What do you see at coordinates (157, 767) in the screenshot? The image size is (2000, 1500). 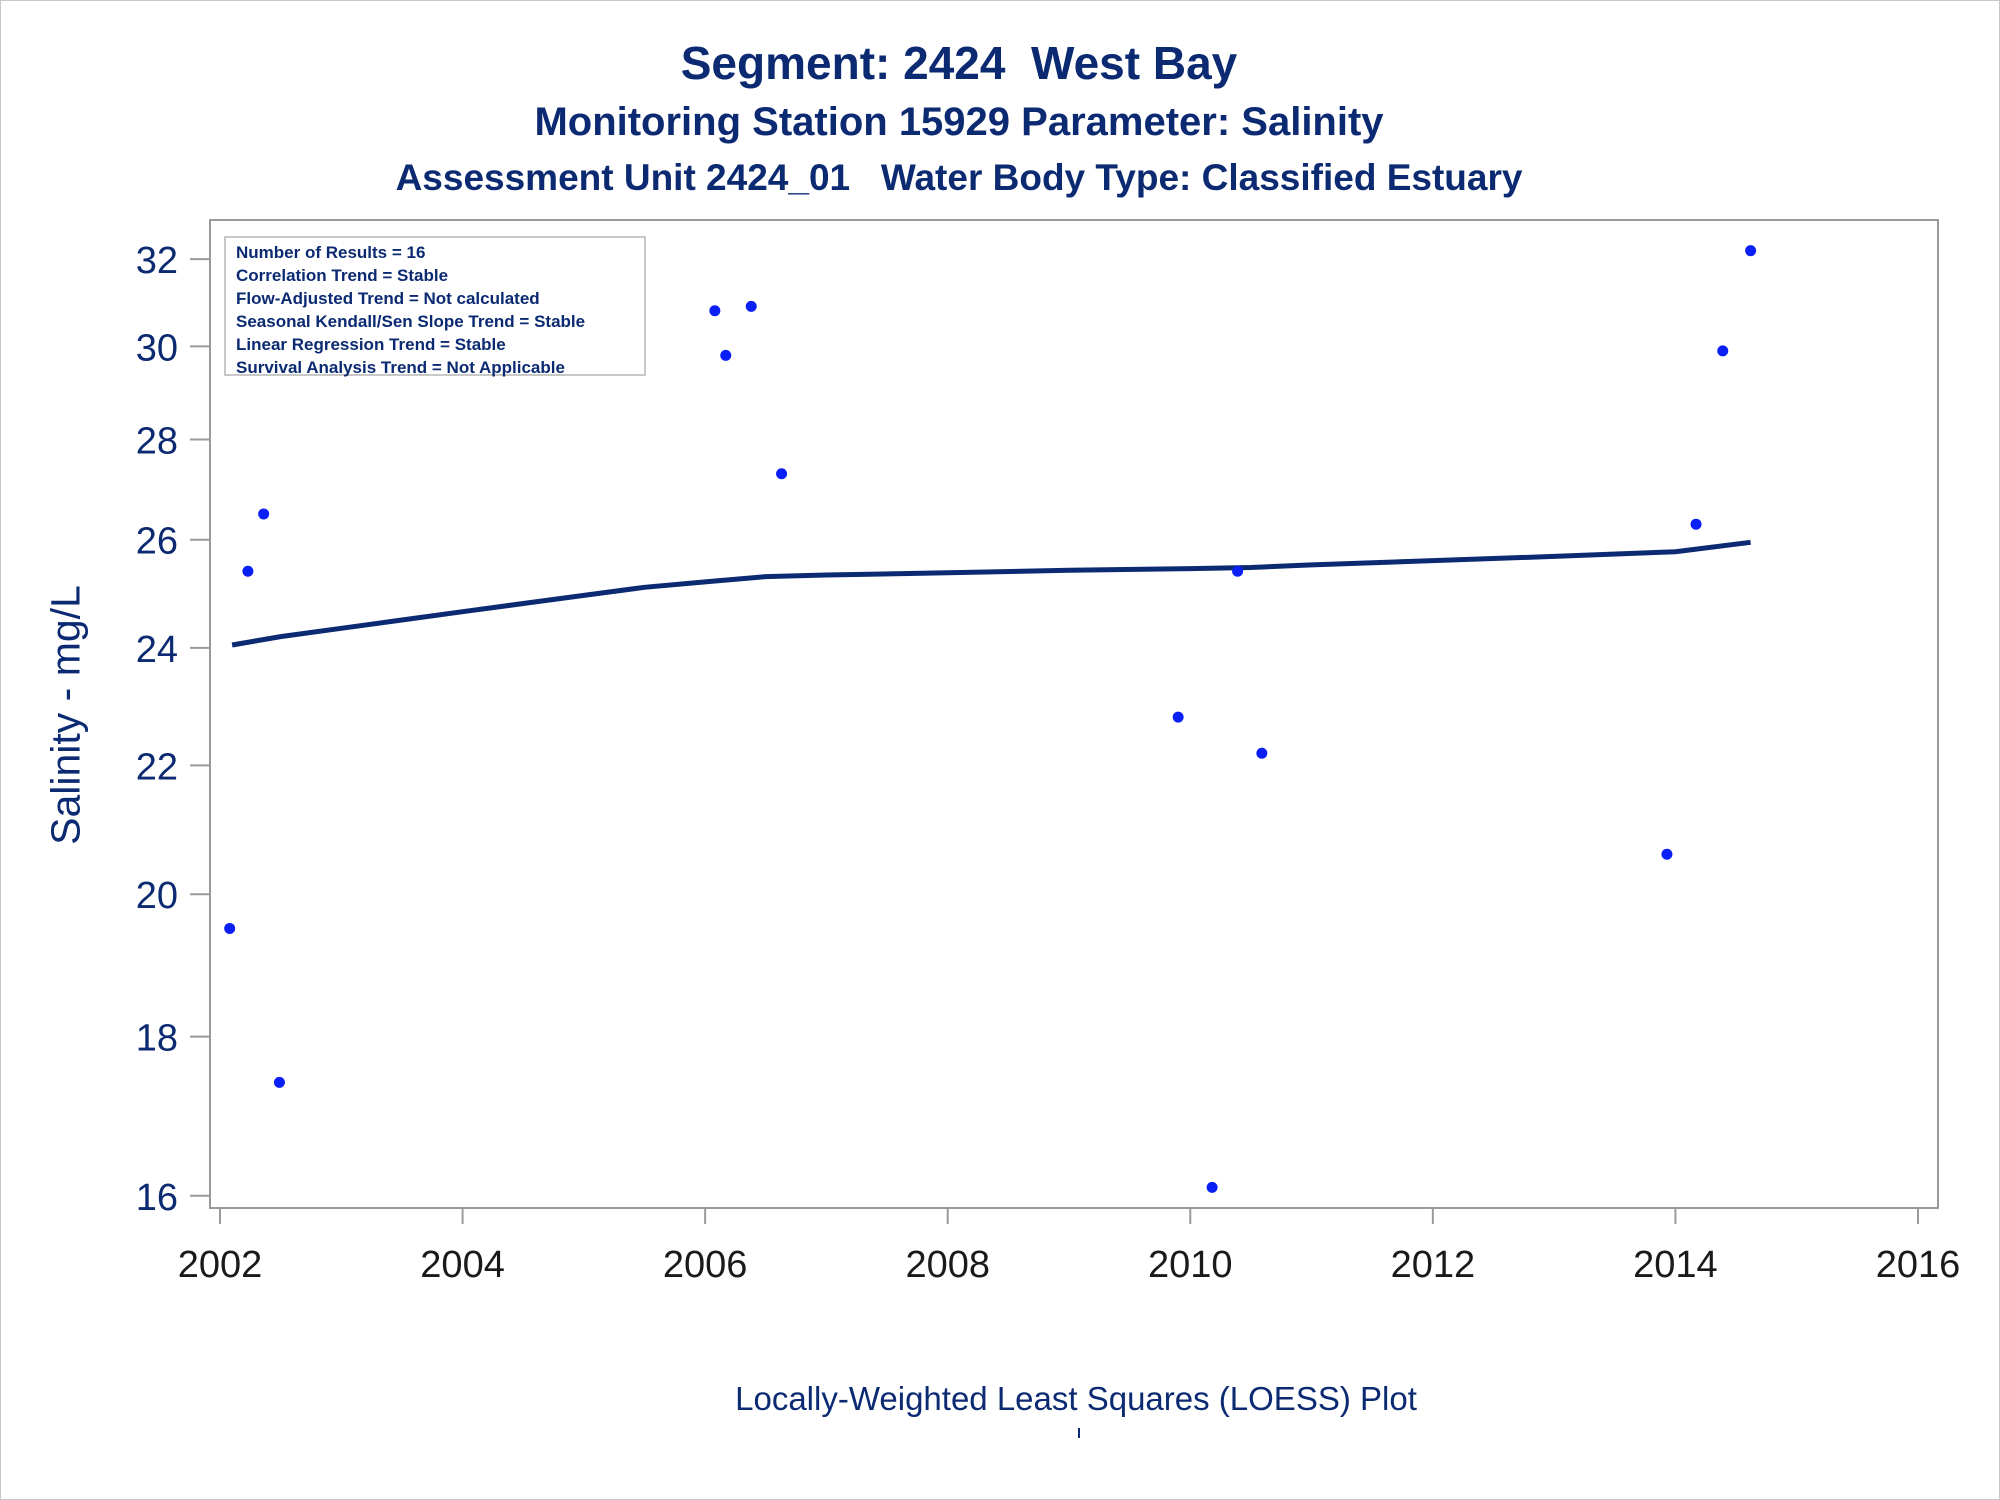 I see `y-tick-label: 22` at bounding box center [157, 767].